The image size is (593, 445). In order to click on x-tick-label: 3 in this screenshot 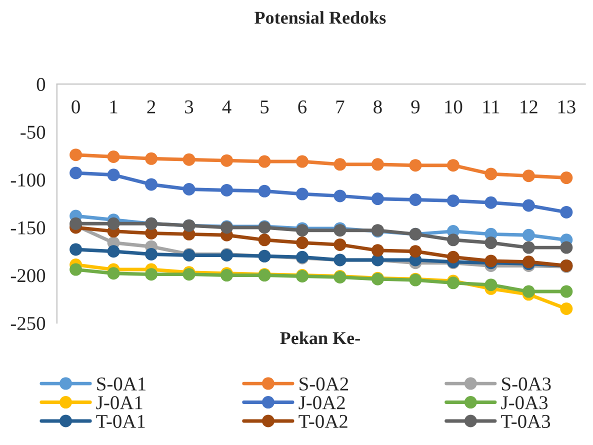, I will do `click(189, 107)`.